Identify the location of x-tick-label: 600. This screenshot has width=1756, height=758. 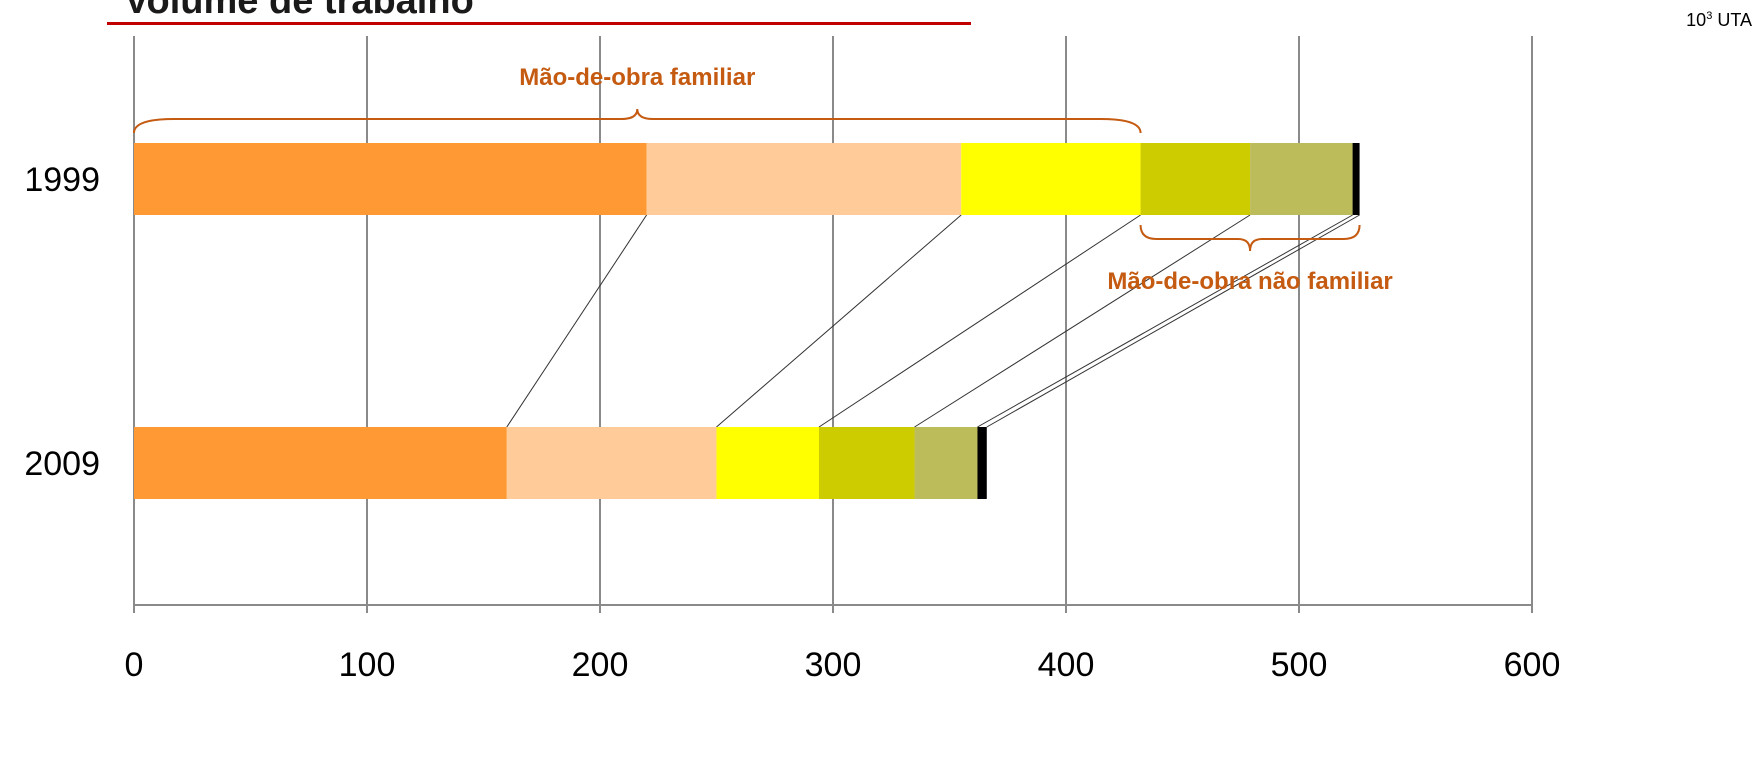
(1532, 665).